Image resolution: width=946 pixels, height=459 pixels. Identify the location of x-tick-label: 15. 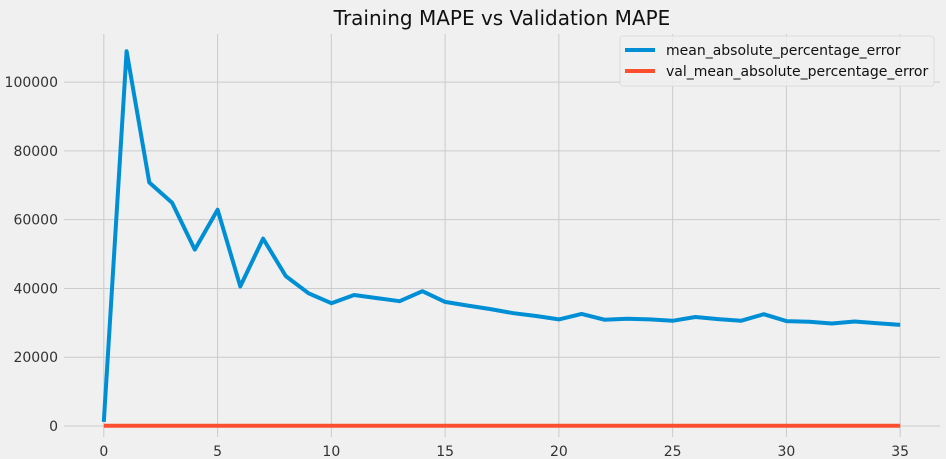
(445, 451).